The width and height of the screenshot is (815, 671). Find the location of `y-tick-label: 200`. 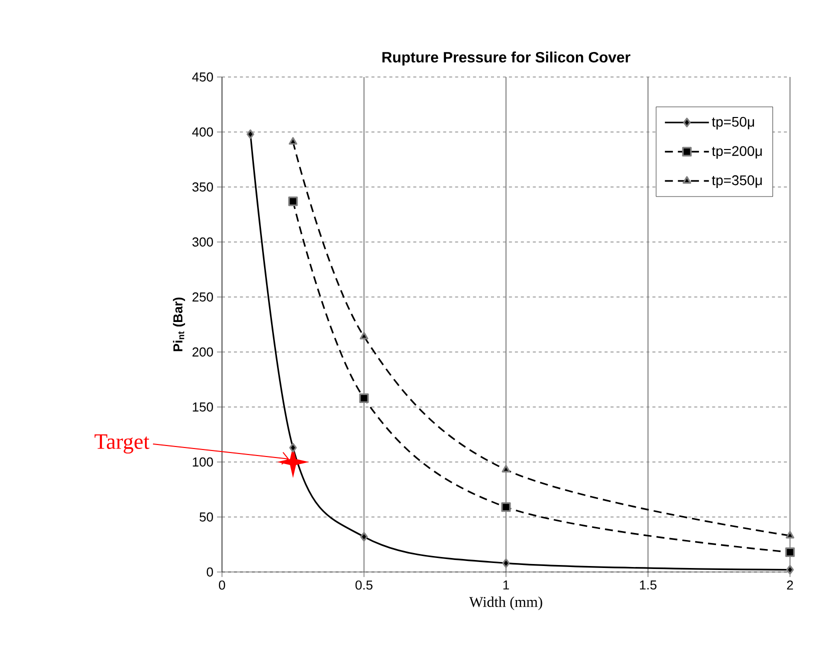

y-tick-label: 200 is located at coordinates (202, 352).